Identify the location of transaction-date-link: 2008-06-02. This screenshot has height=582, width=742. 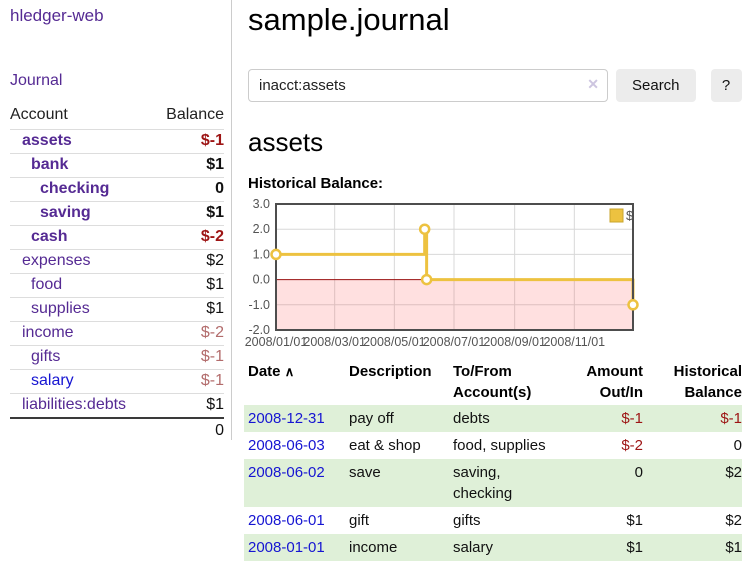
(286, 472).